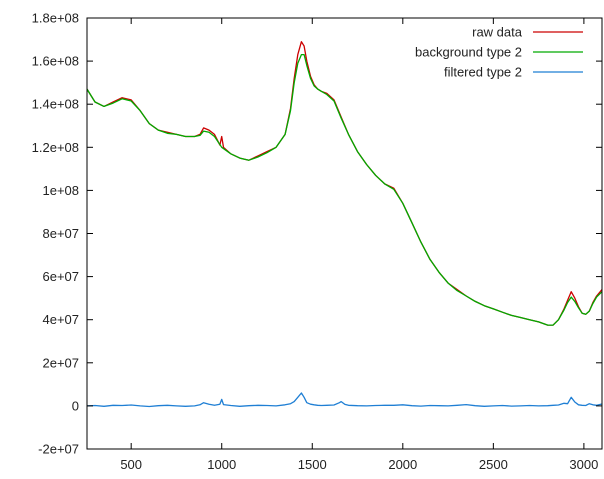 The image size is (604, 479). I want to click on x-tick-label: 3000, so click(583, 464).